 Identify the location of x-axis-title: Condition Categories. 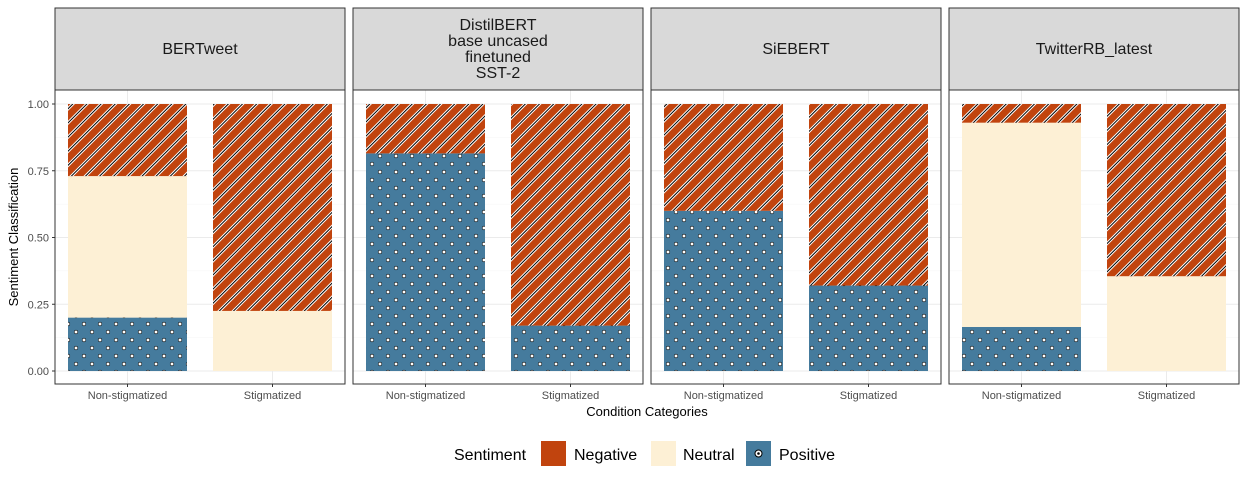
(647, 411).